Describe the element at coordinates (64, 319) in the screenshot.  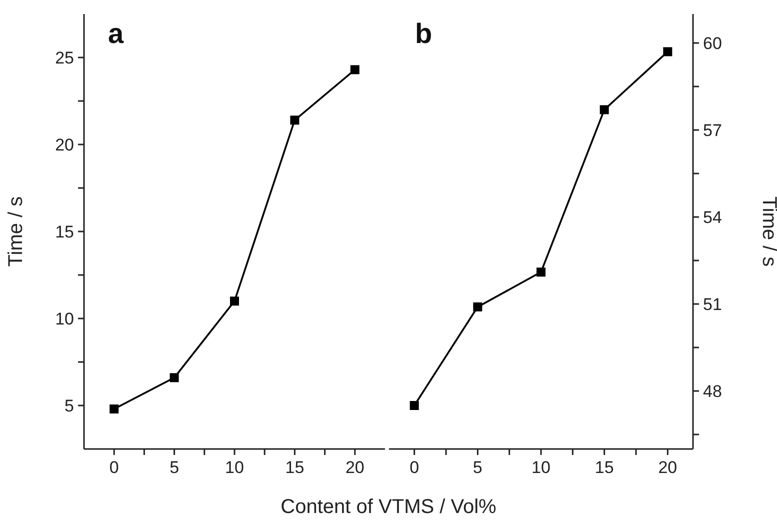
I see `y-tick-label: 10` at that location.